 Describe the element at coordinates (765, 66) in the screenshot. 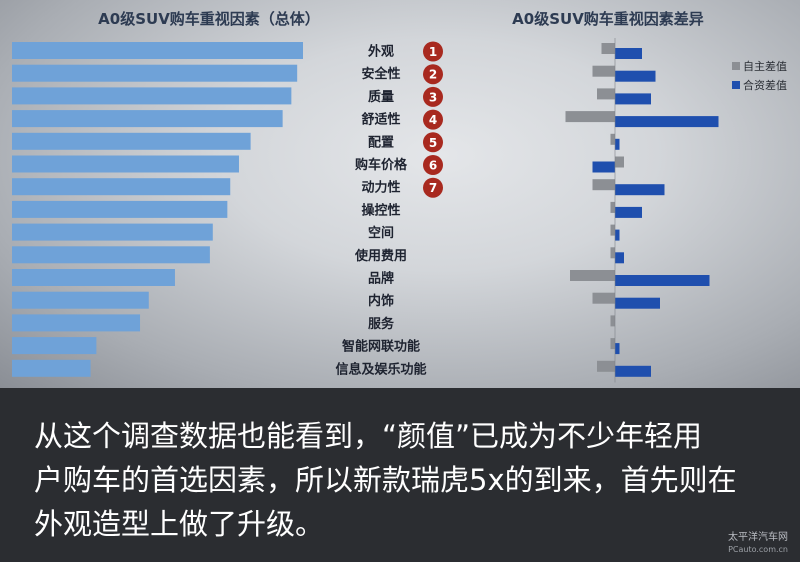

I see `legend-label-0: 自主差值` at that location.